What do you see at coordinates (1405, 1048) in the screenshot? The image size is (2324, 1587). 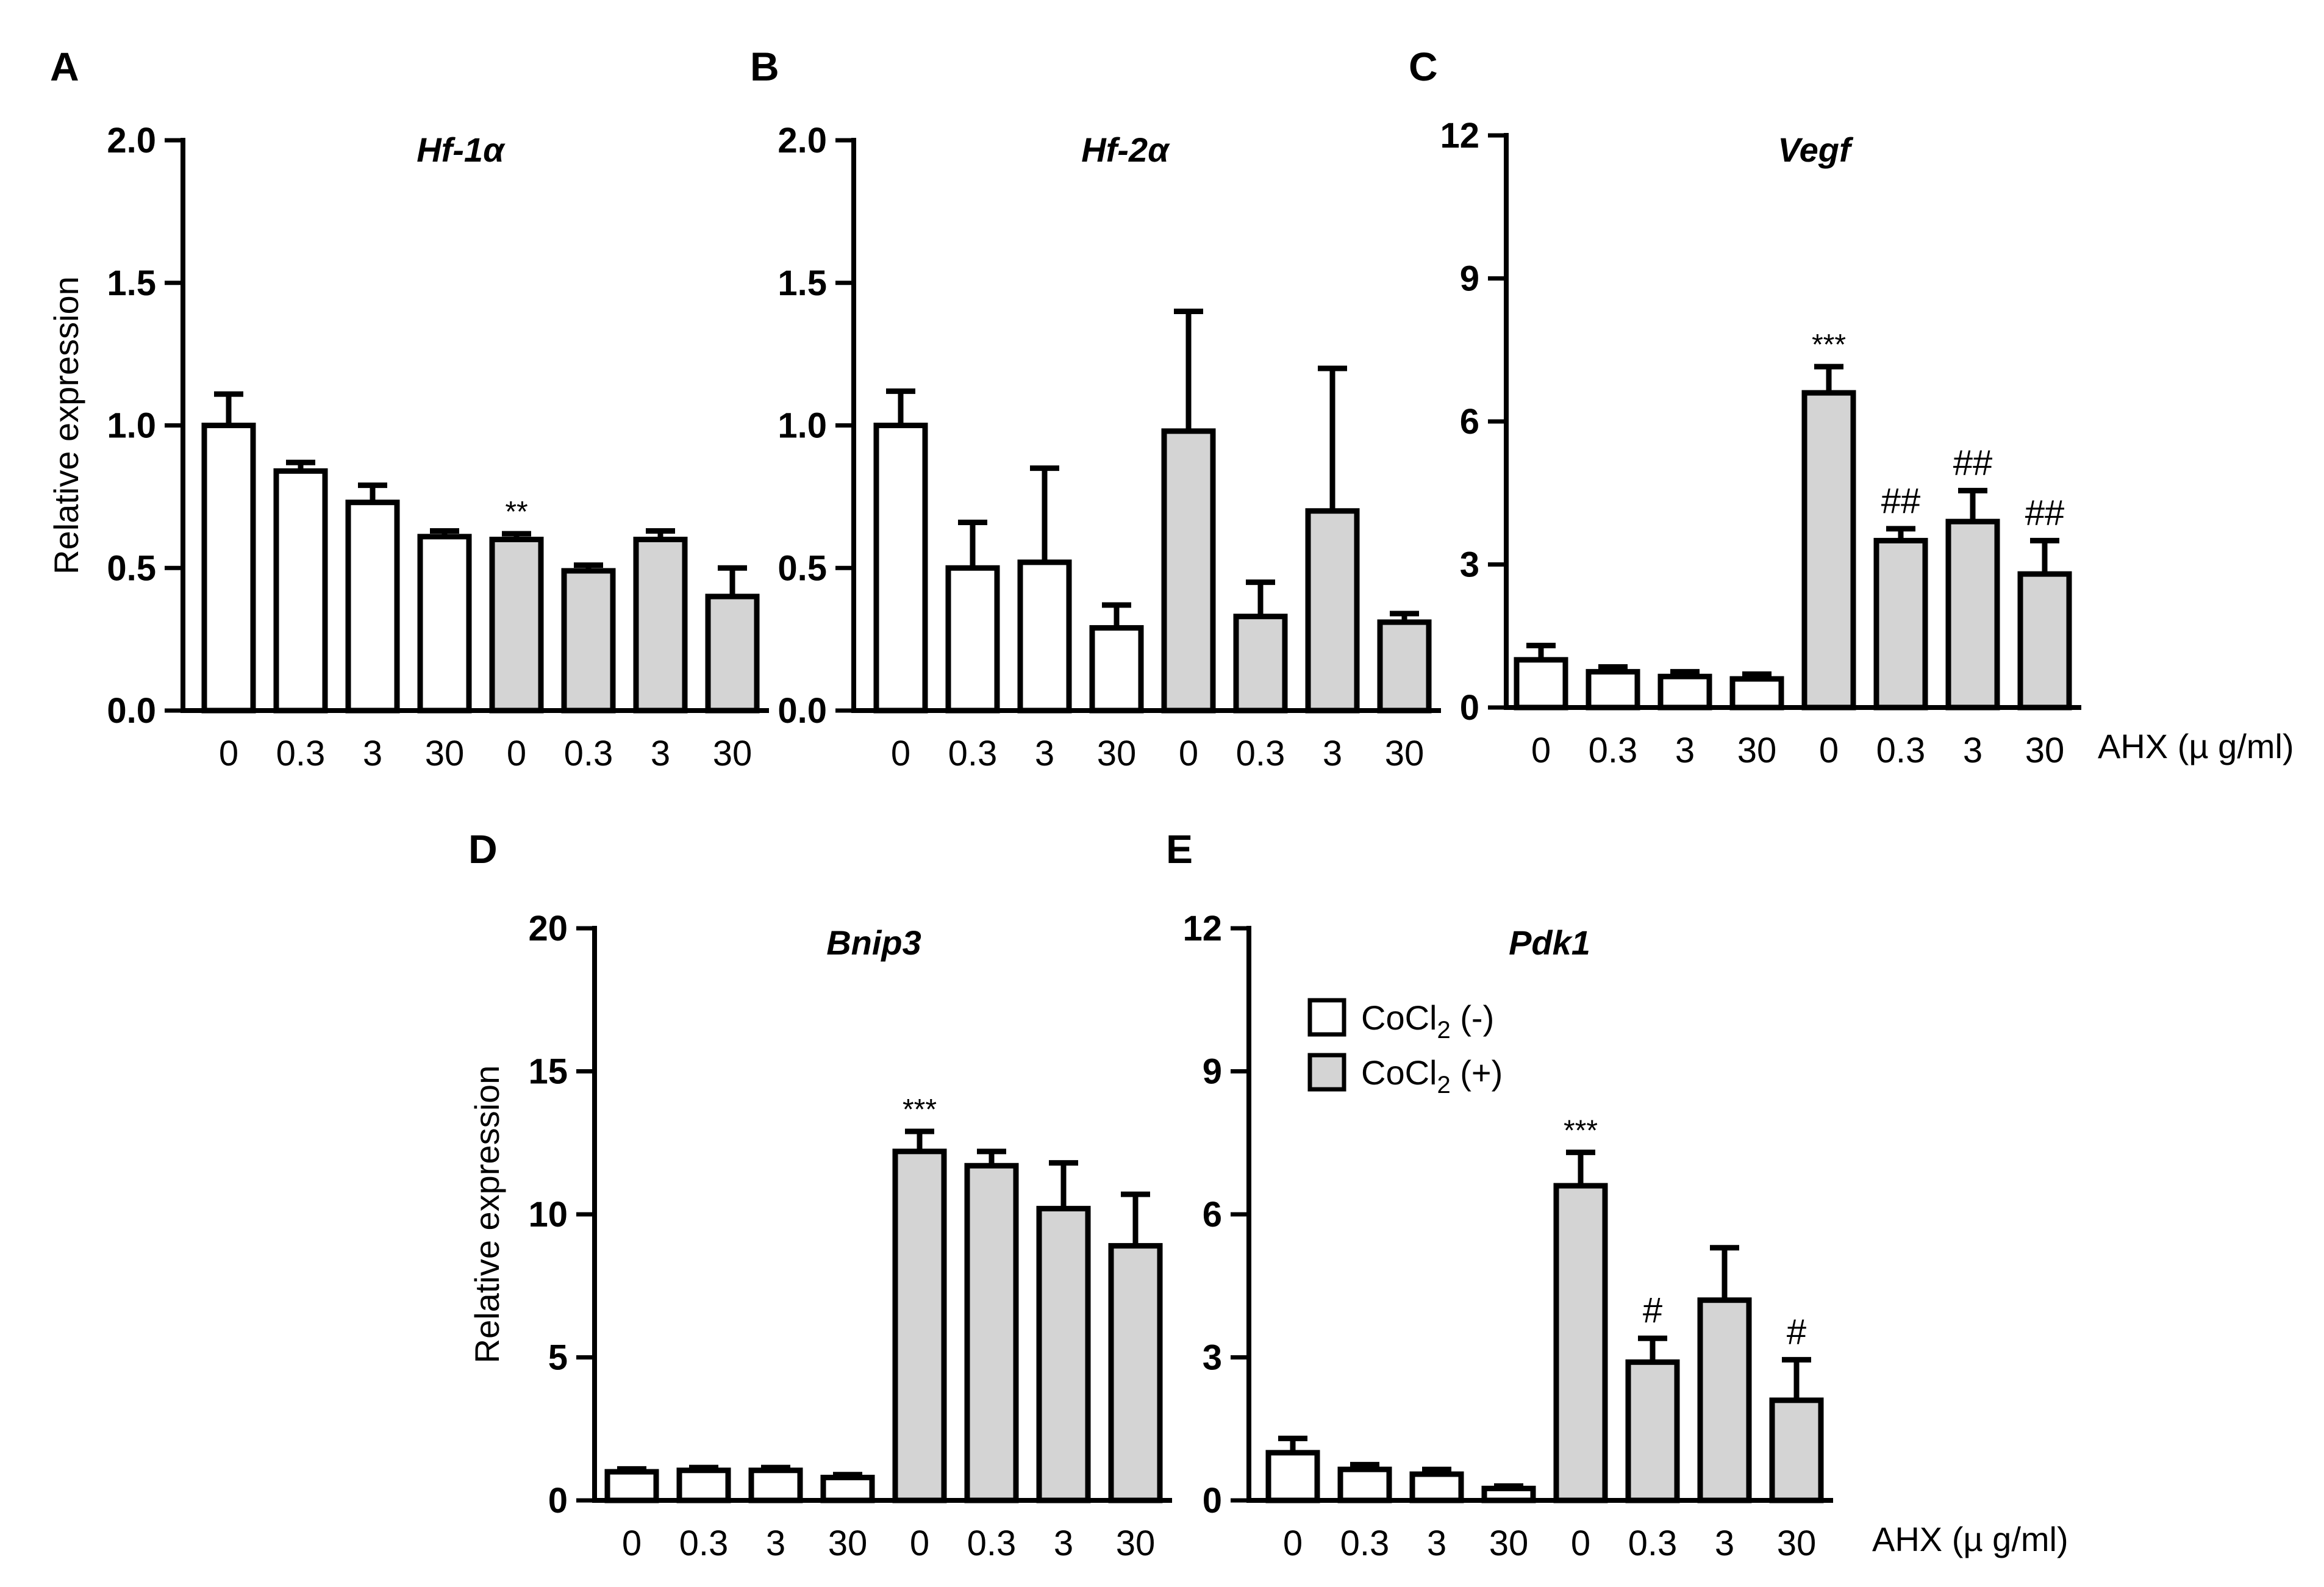 I see `legend: CoCl2 (-)CoCl2 (+)` at bounding box center [1405, 1048].